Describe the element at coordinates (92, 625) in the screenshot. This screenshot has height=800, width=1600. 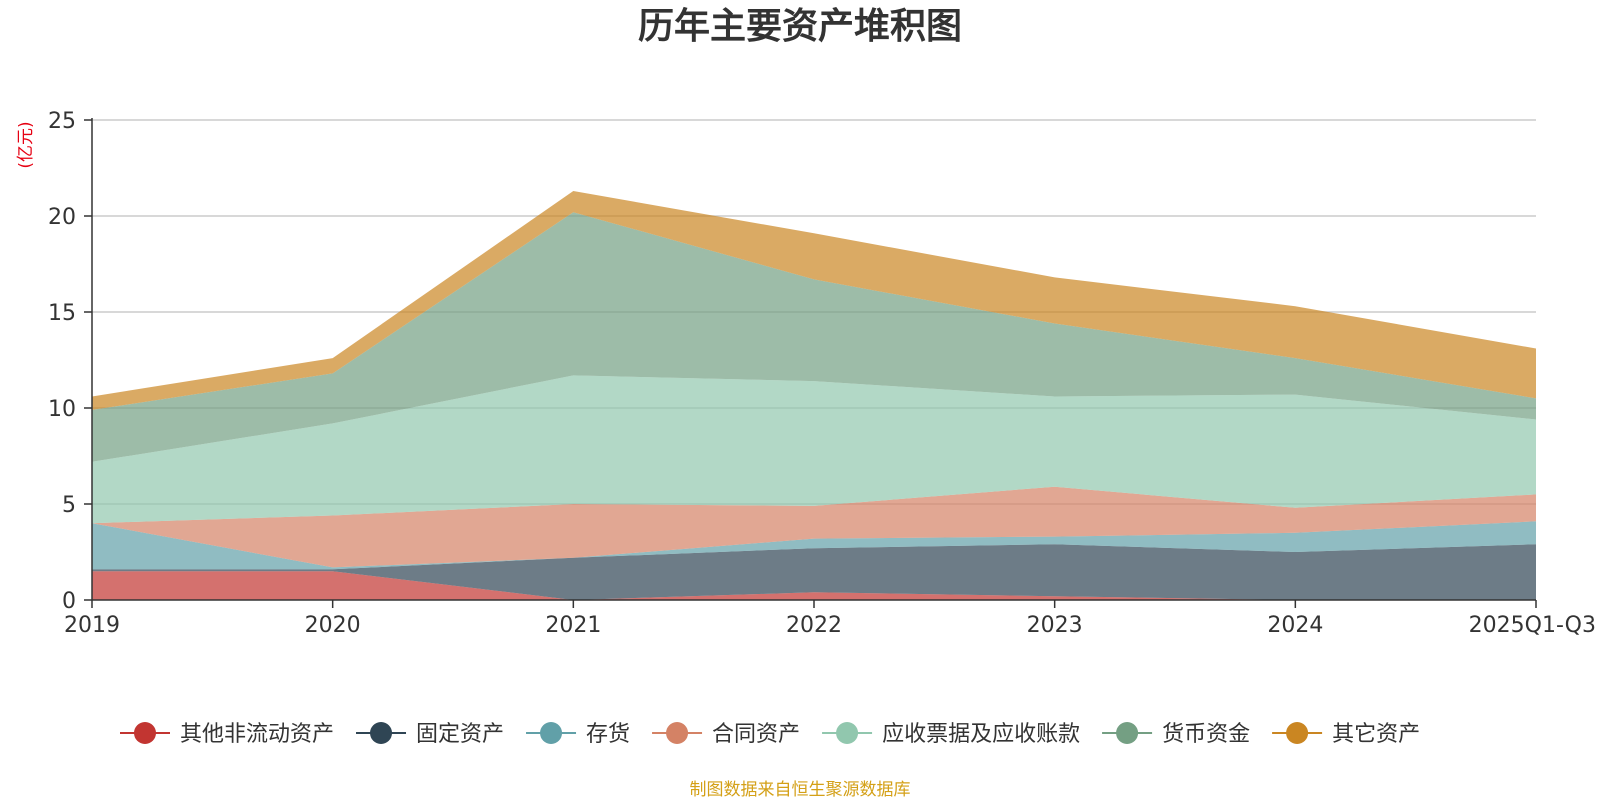
I see `x-tick-label: 2019` at that location.